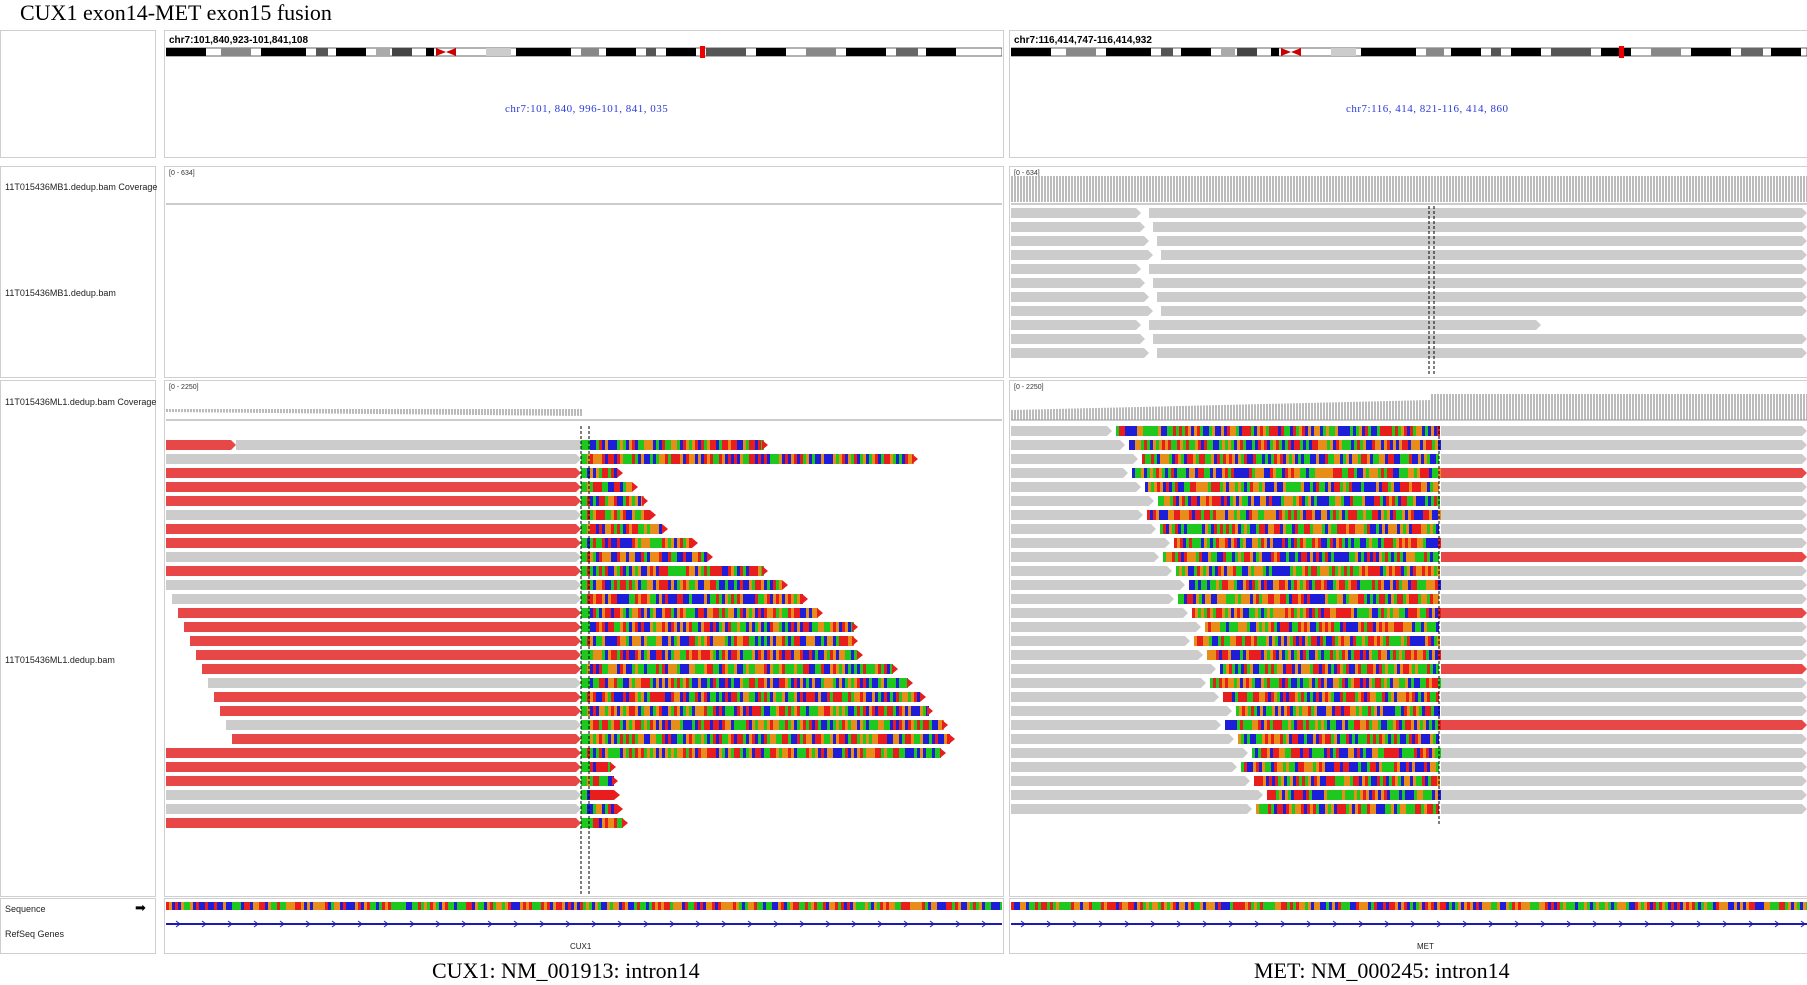  Describe the element at coordinates (584, 272) in the screenshot. I see `left-mb1-panel: [0 - 634]` at that location.